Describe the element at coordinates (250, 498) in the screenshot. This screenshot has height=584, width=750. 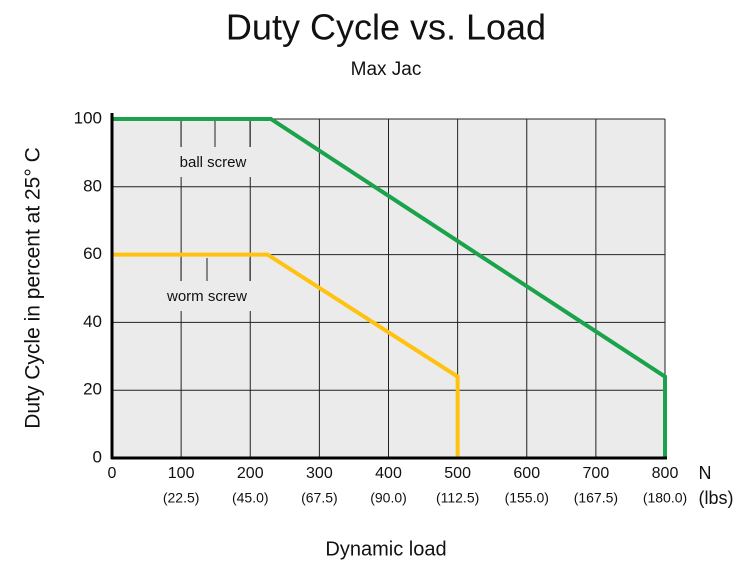
I see `x-tick-secondary-label: (45.0)` at that location.